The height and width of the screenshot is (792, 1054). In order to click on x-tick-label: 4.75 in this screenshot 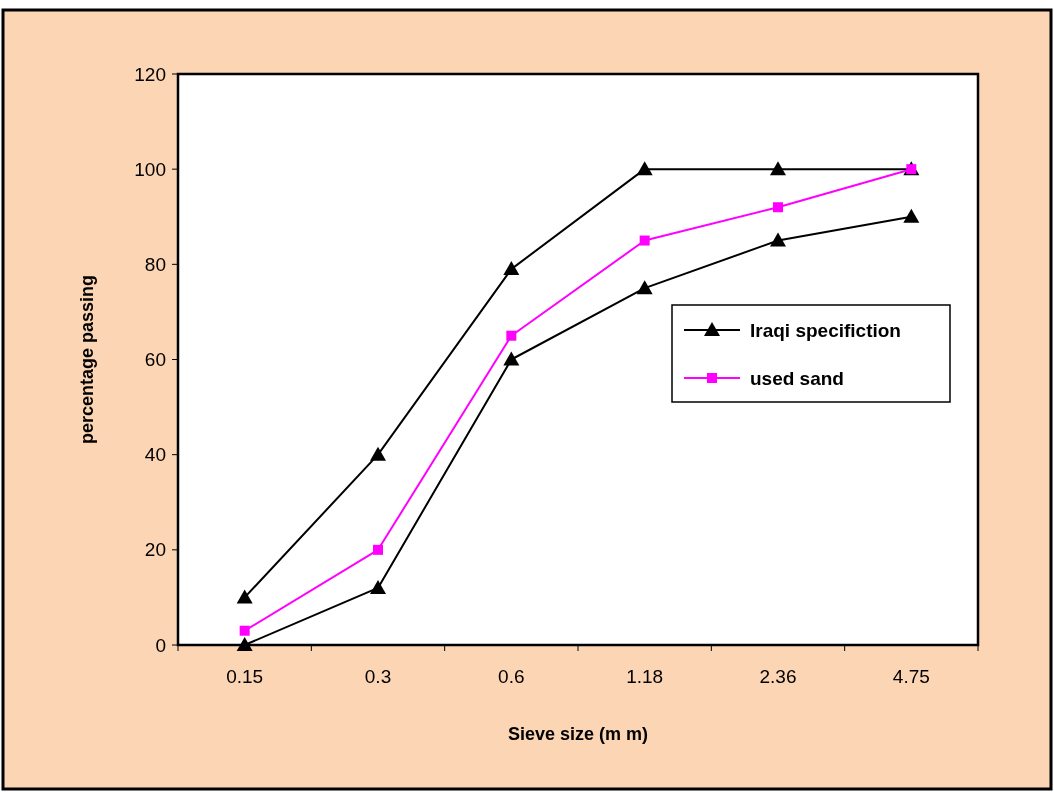, I will do `click(911, 676)`.